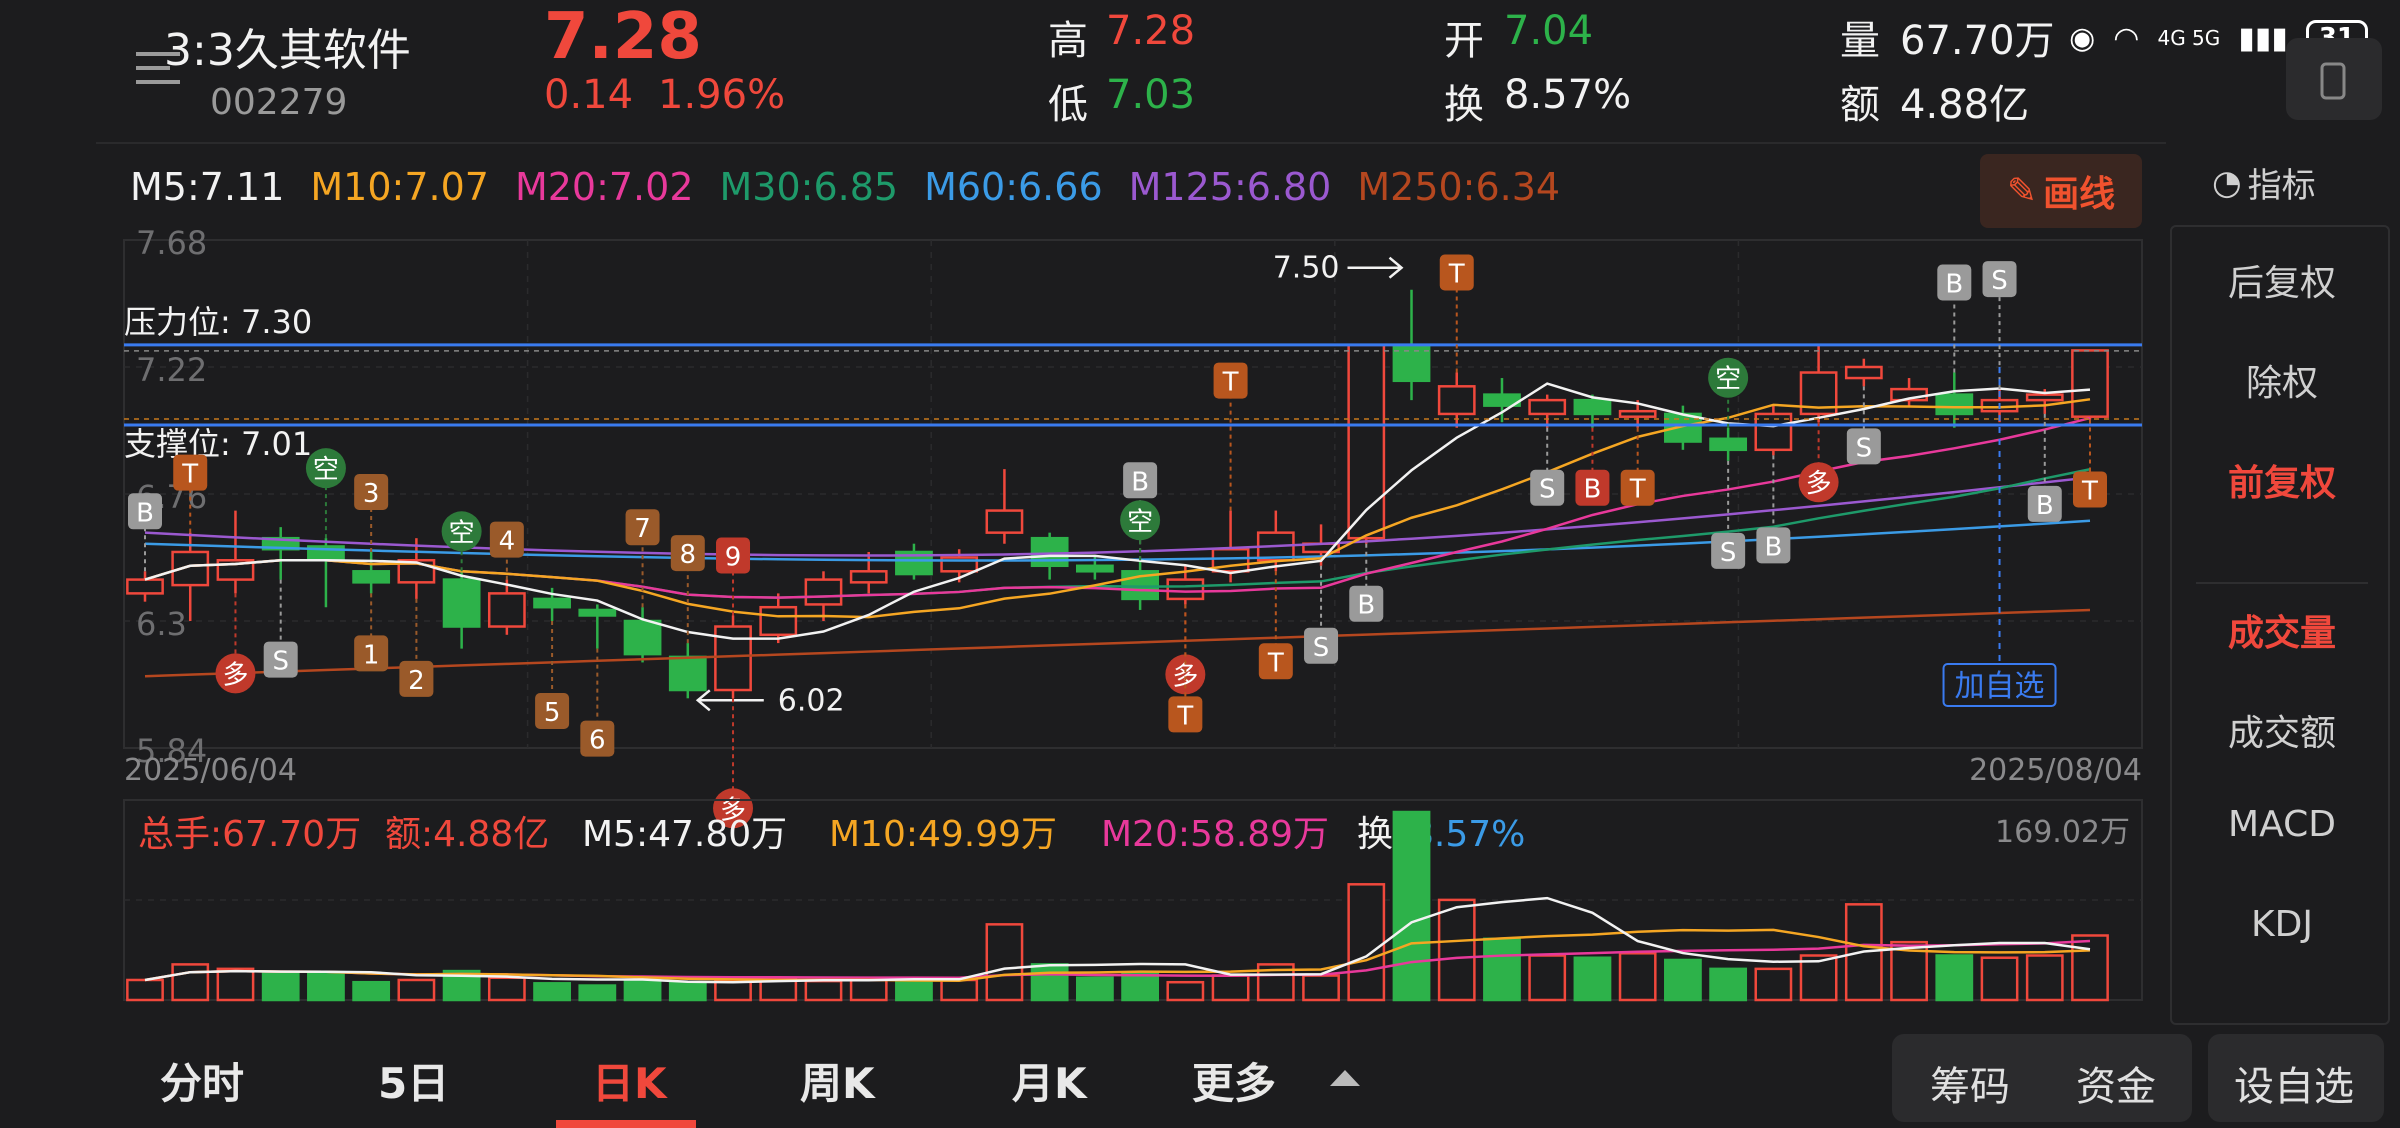 The width and height of the screenshot is (2400, 1128). I want to click on signal-badge-label: 2, so click(416, 681).